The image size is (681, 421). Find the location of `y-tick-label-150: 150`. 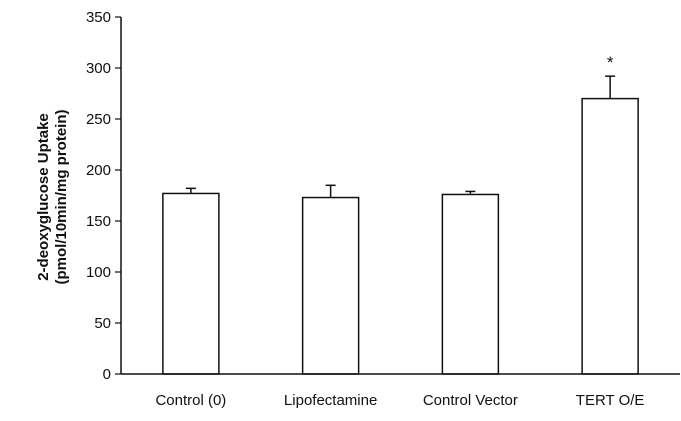

y-tick-label-150: 150 is located at coordinates (98, 221).